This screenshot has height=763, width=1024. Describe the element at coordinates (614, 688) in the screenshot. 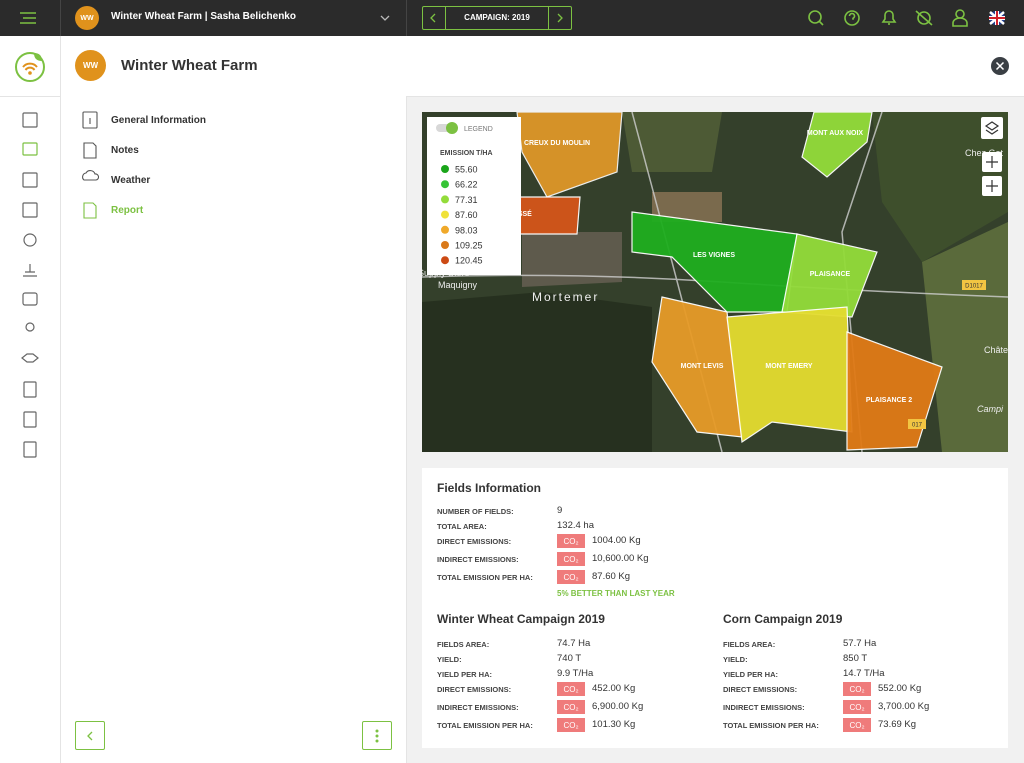

I see `info-value: 452.00 Kg` at that location.